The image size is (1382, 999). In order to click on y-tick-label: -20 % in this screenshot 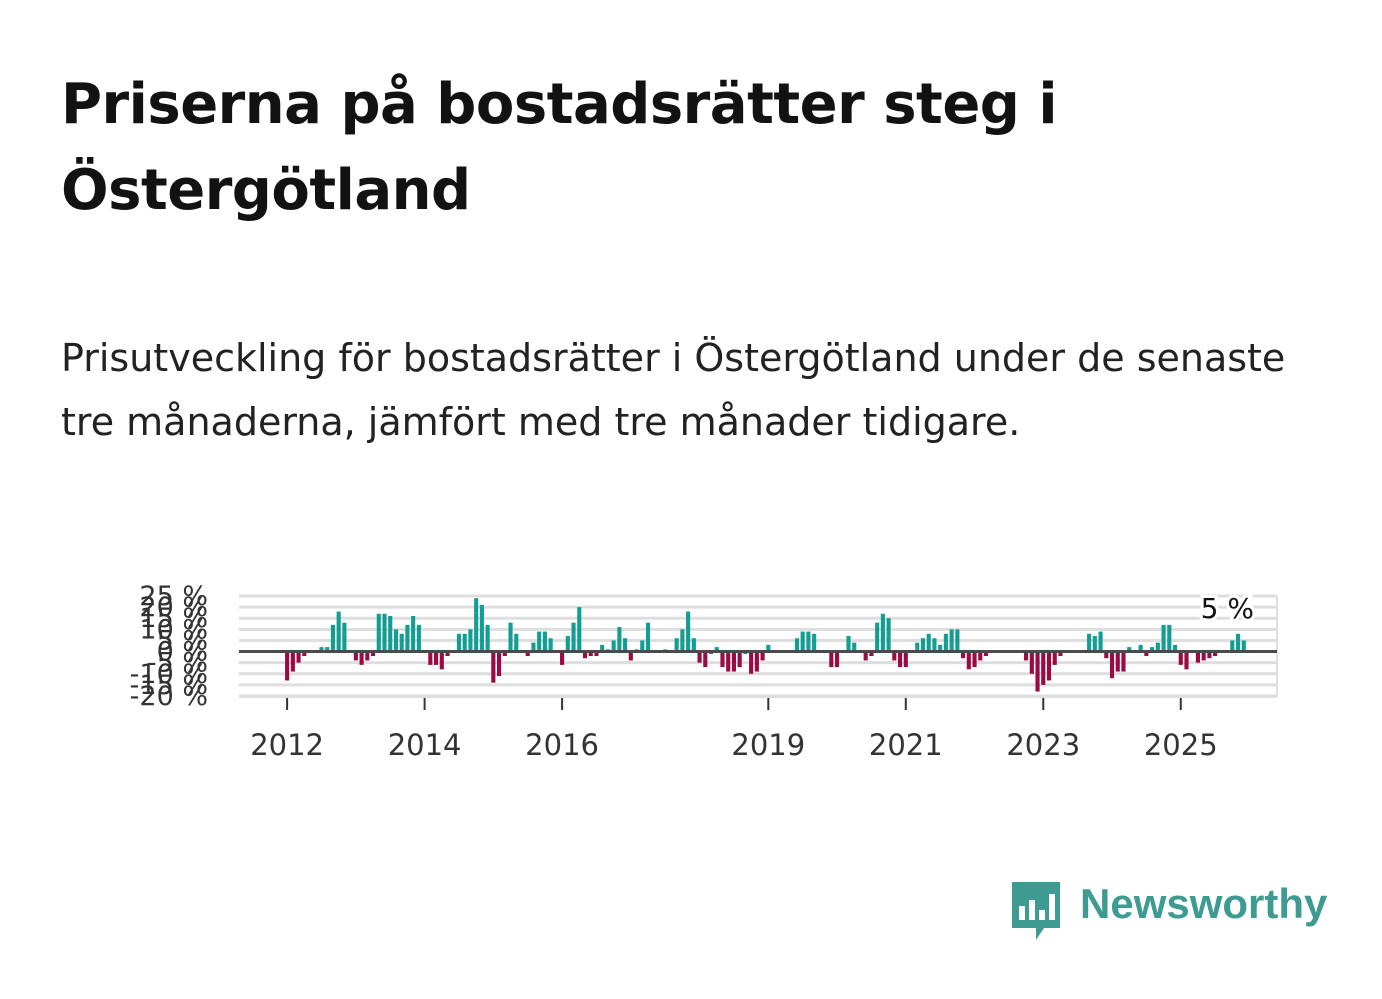, I will do `click(169, 696)`.